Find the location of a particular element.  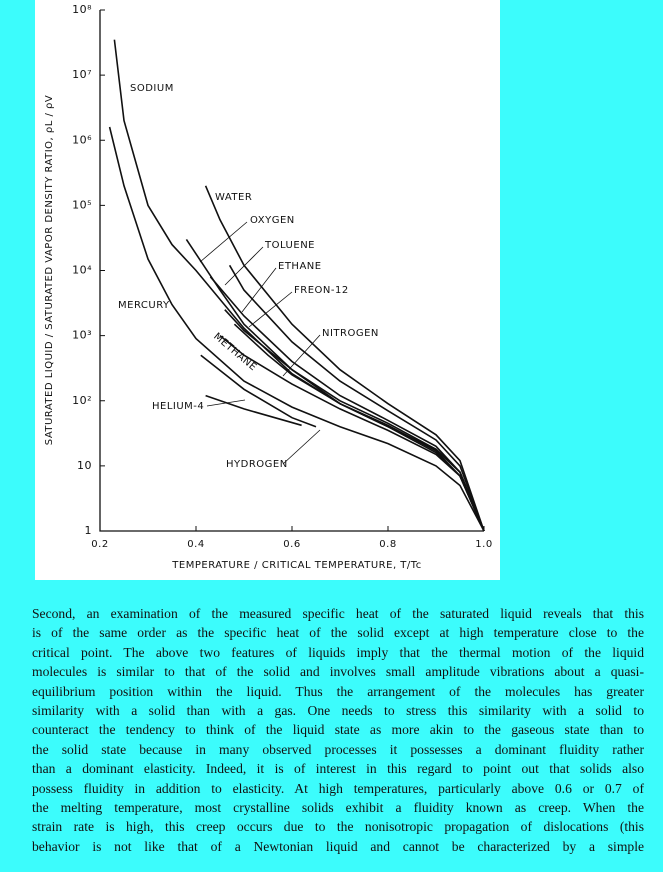

y-tick-label: 10⁸ is located at coordinates (82, 9).